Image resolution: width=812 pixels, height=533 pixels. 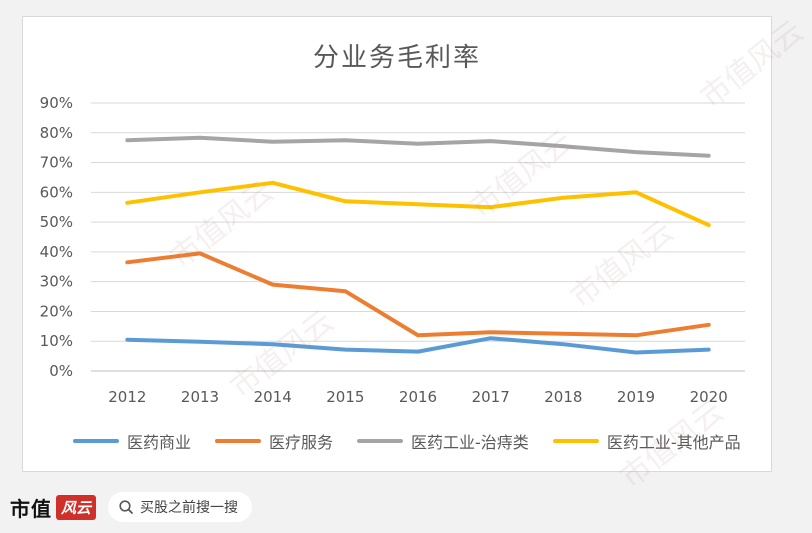 I want to click on y-tick-label: 0%, so click(x=61, y=371).